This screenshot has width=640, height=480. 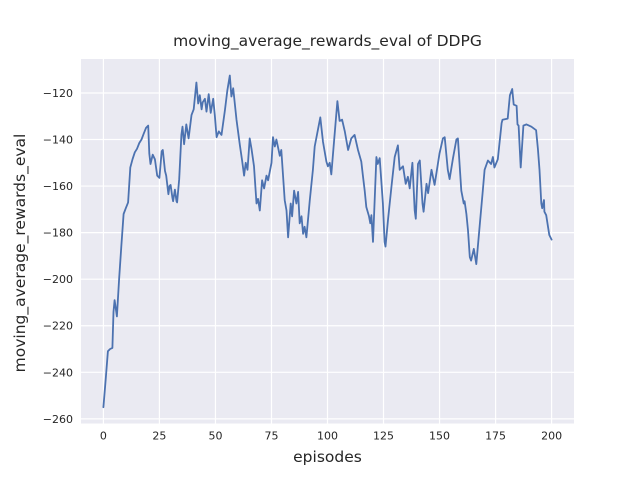 What do you see at coordinates (271, 436) in the screenshot?
I see `x-tick-label: 75` at bounding box center [271, 436].